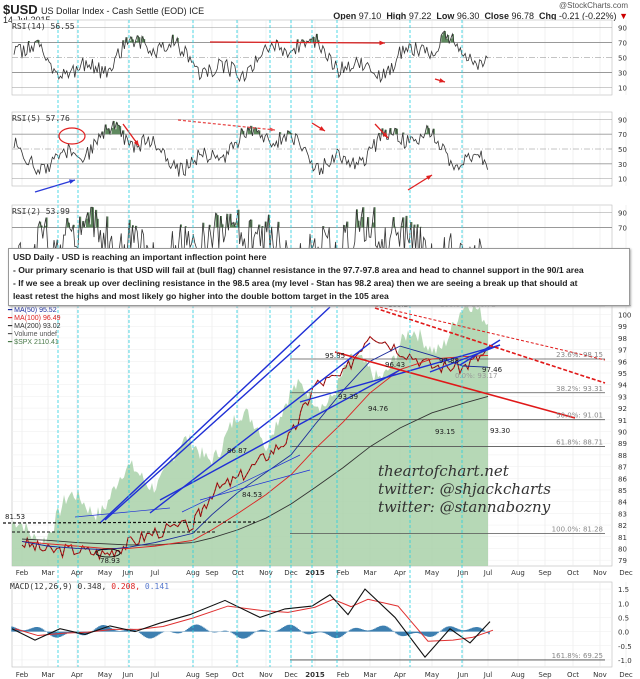  Describe the element at coordinates (449, 361) in the screenshot. I see `price-annotation: 97.88` at that location.